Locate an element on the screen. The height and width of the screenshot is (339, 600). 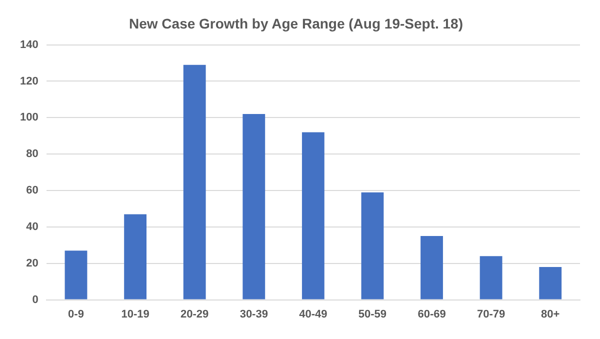
y-tick-label: 60 is located at coordinates (32, 190).